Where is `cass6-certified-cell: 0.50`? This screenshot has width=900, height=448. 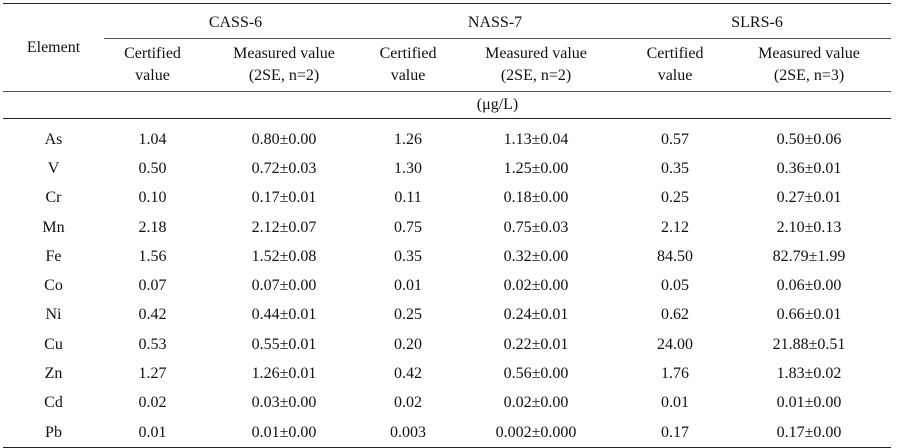 cass6-certified-cell: 0.50 is located at coordinates (152, 168).